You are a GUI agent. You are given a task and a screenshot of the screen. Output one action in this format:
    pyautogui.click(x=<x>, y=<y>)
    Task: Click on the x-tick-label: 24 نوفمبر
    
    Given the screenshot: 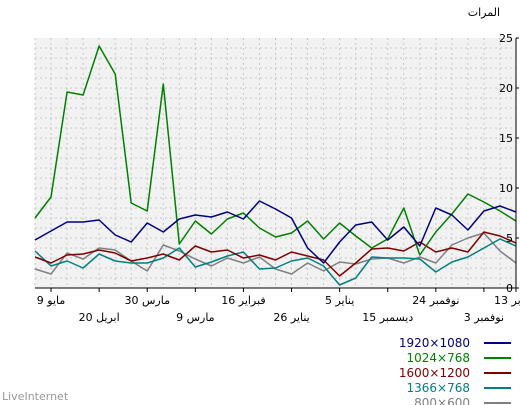 What is the action you would take?
    pyautogui.click(x=435, y=300)
    